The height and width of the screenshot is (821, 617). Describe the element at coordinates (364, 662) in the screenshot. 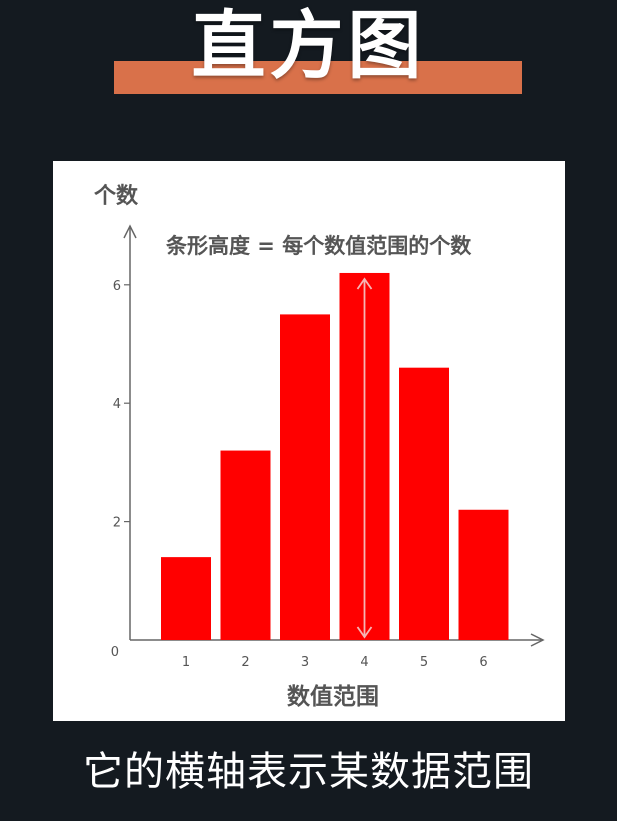

I see `x-tick-label: 4` at that location.